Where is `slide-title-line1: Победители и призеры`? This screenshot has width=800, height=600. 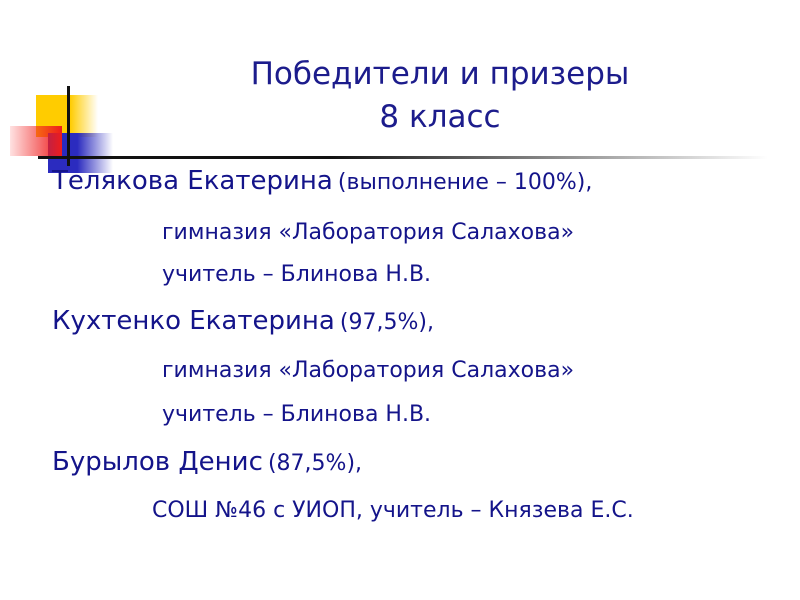
slide-title-line1: Победители и призеры is located at coordinates (440, 74).